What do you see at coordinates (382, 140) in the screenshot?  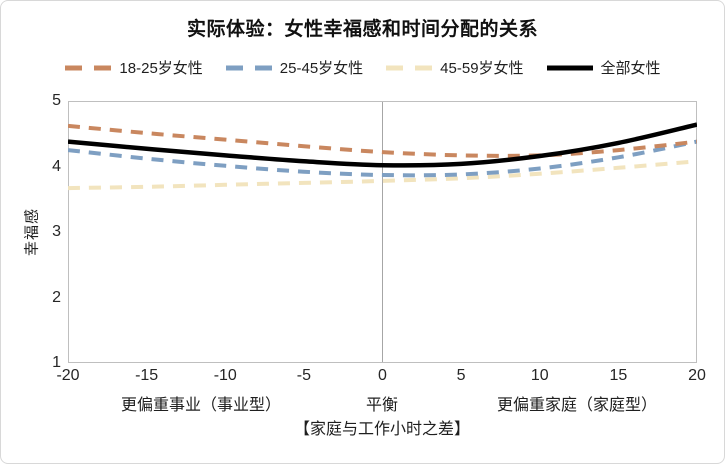 I see `series-line-18-25岁女性` at bounding box center [382, 140].